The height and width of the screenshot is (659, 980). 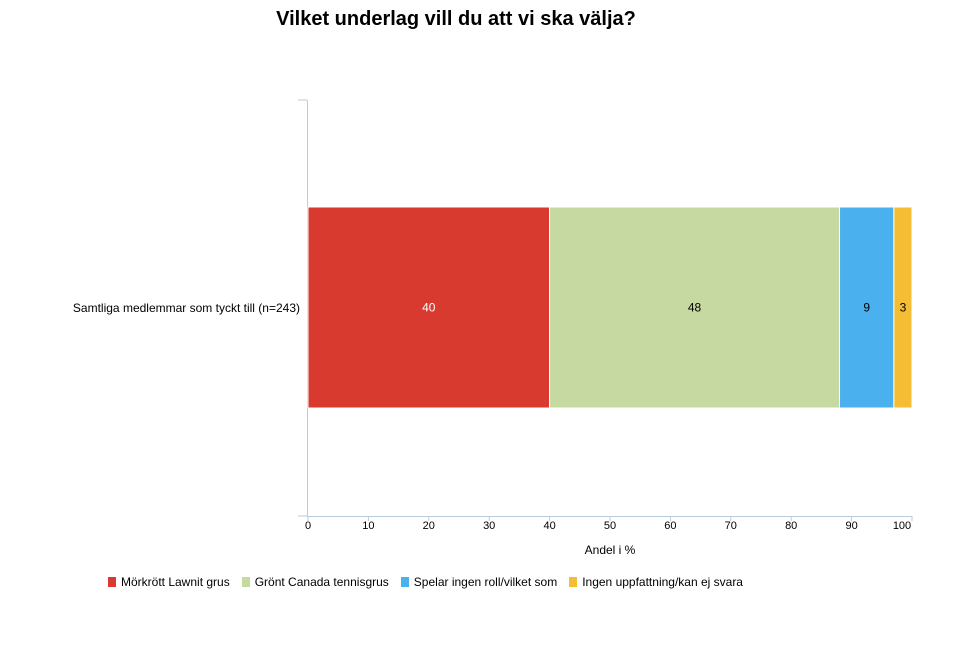 What do you see at coordinates (670, 526) in the screenshot?
I see `x-tick-label: 60` at bounding box center [670, 526].